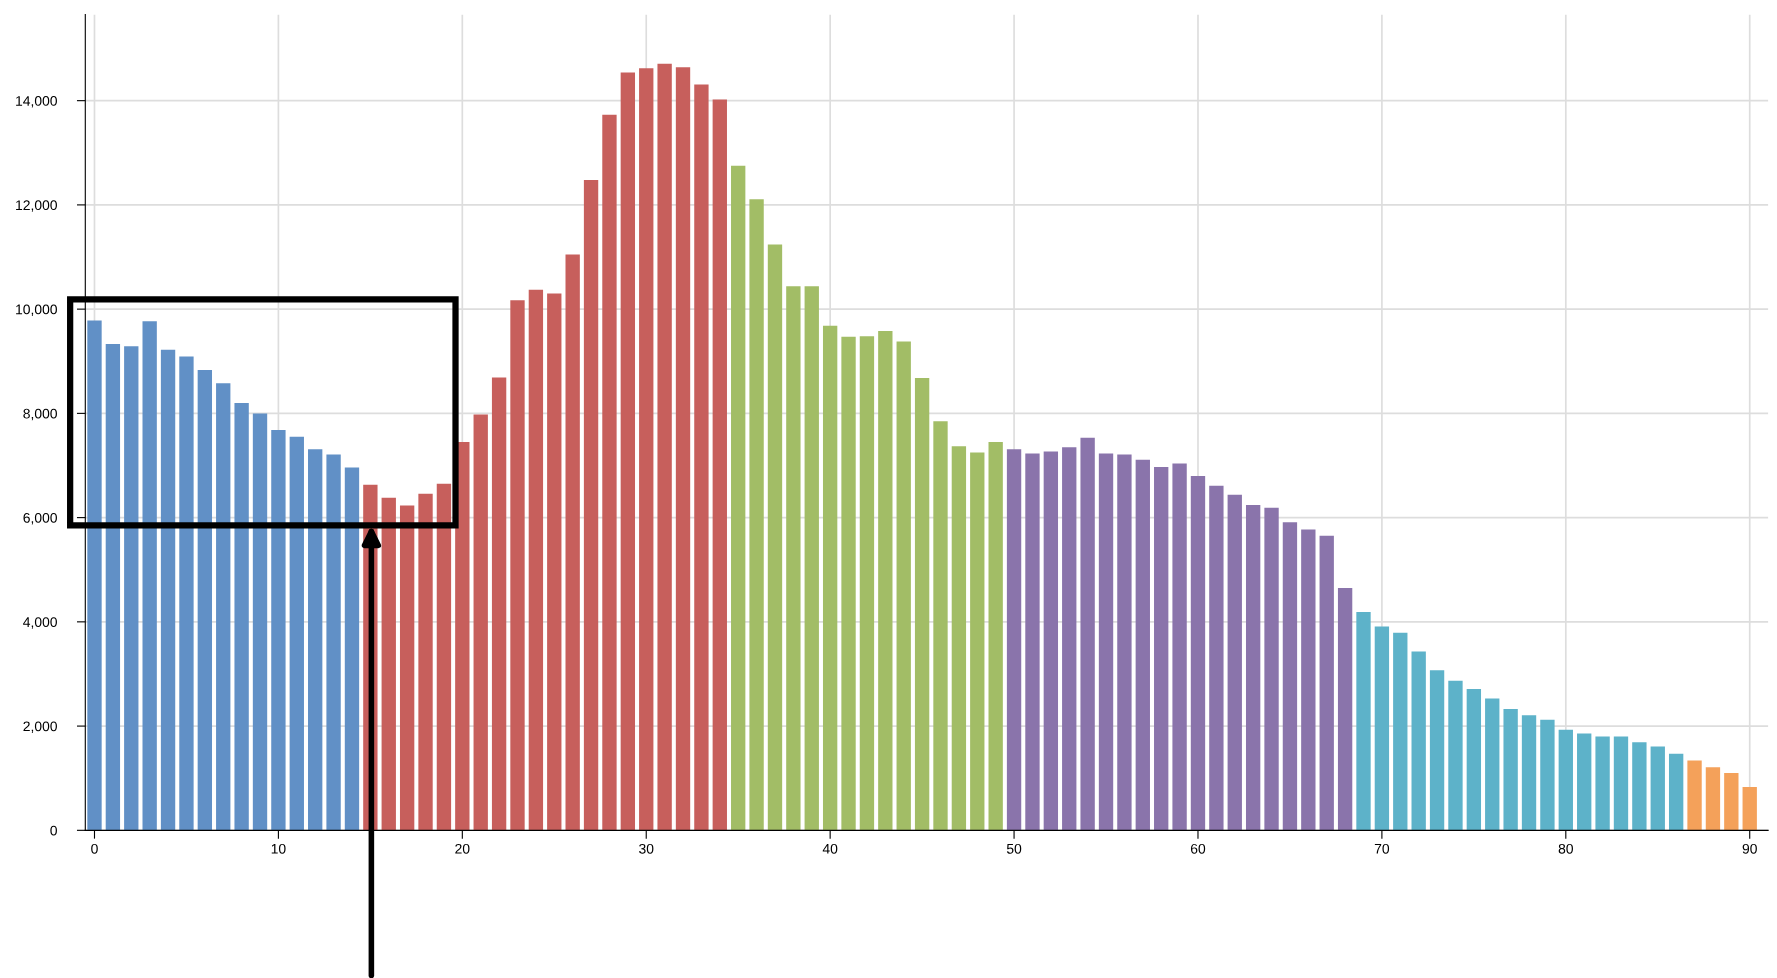  What do you see at coordinates (40, 518) in the screenshot?
I see `y-tick-label: 6,000` at bounding box center [40, 518].